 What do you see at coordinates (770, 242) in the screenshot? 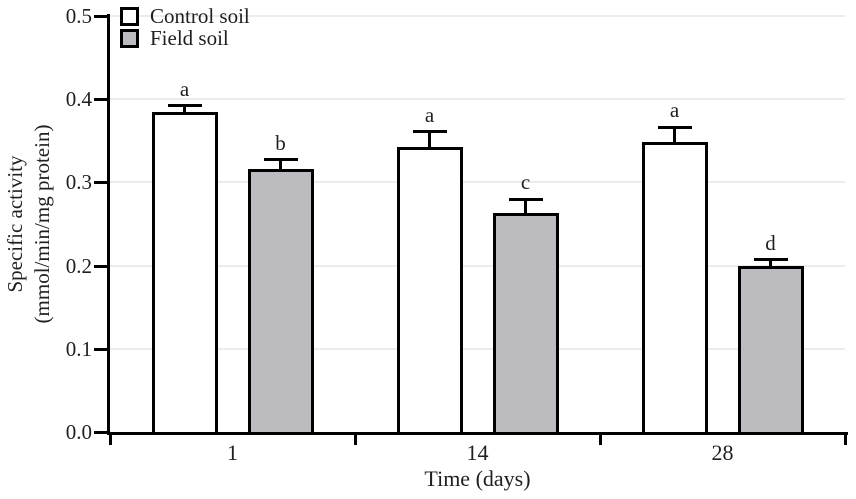
I see `significance-letter-field-soil-day-28: d` at bounding box center [770, 242].